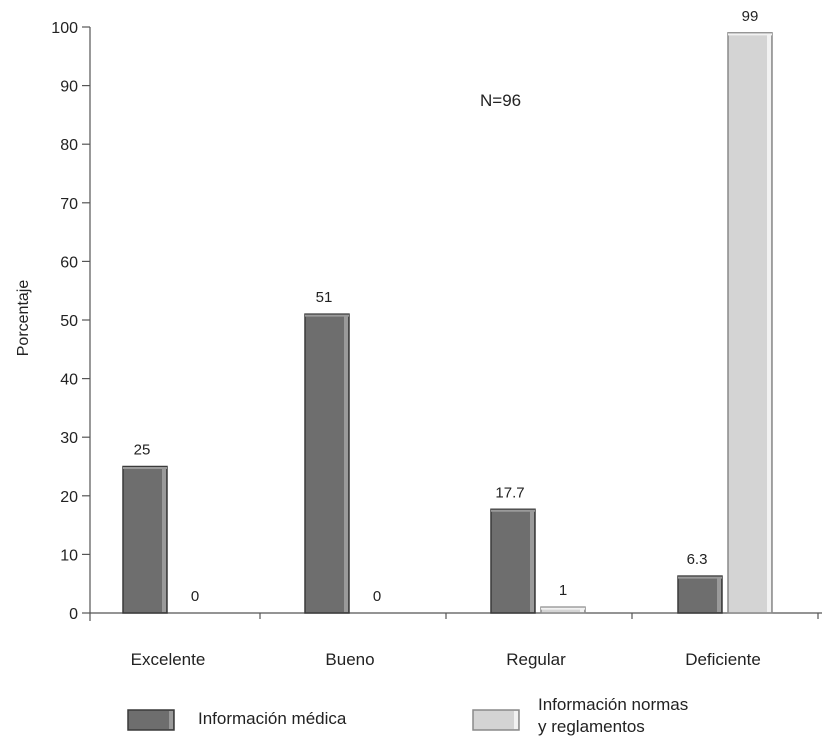 The height and width of the screenshot is (741, 825). What do you see at coordinates (349, 659) in the screenshot?
I see `category-label: Bueno` at bounding box center [349, 659].